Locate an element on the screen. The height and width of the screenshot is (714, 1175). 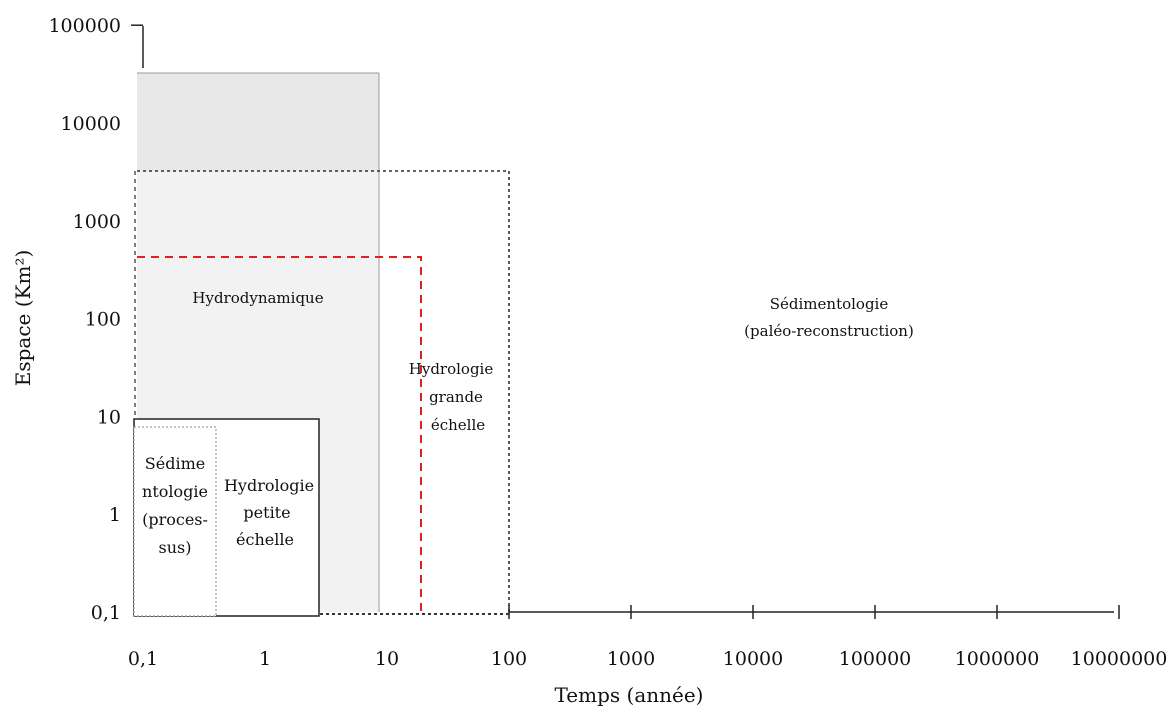
x-tick-labels: 0,1 1 10 100 1000 10000 100000 1000000 10000000 is located at coordinates (647, 659).